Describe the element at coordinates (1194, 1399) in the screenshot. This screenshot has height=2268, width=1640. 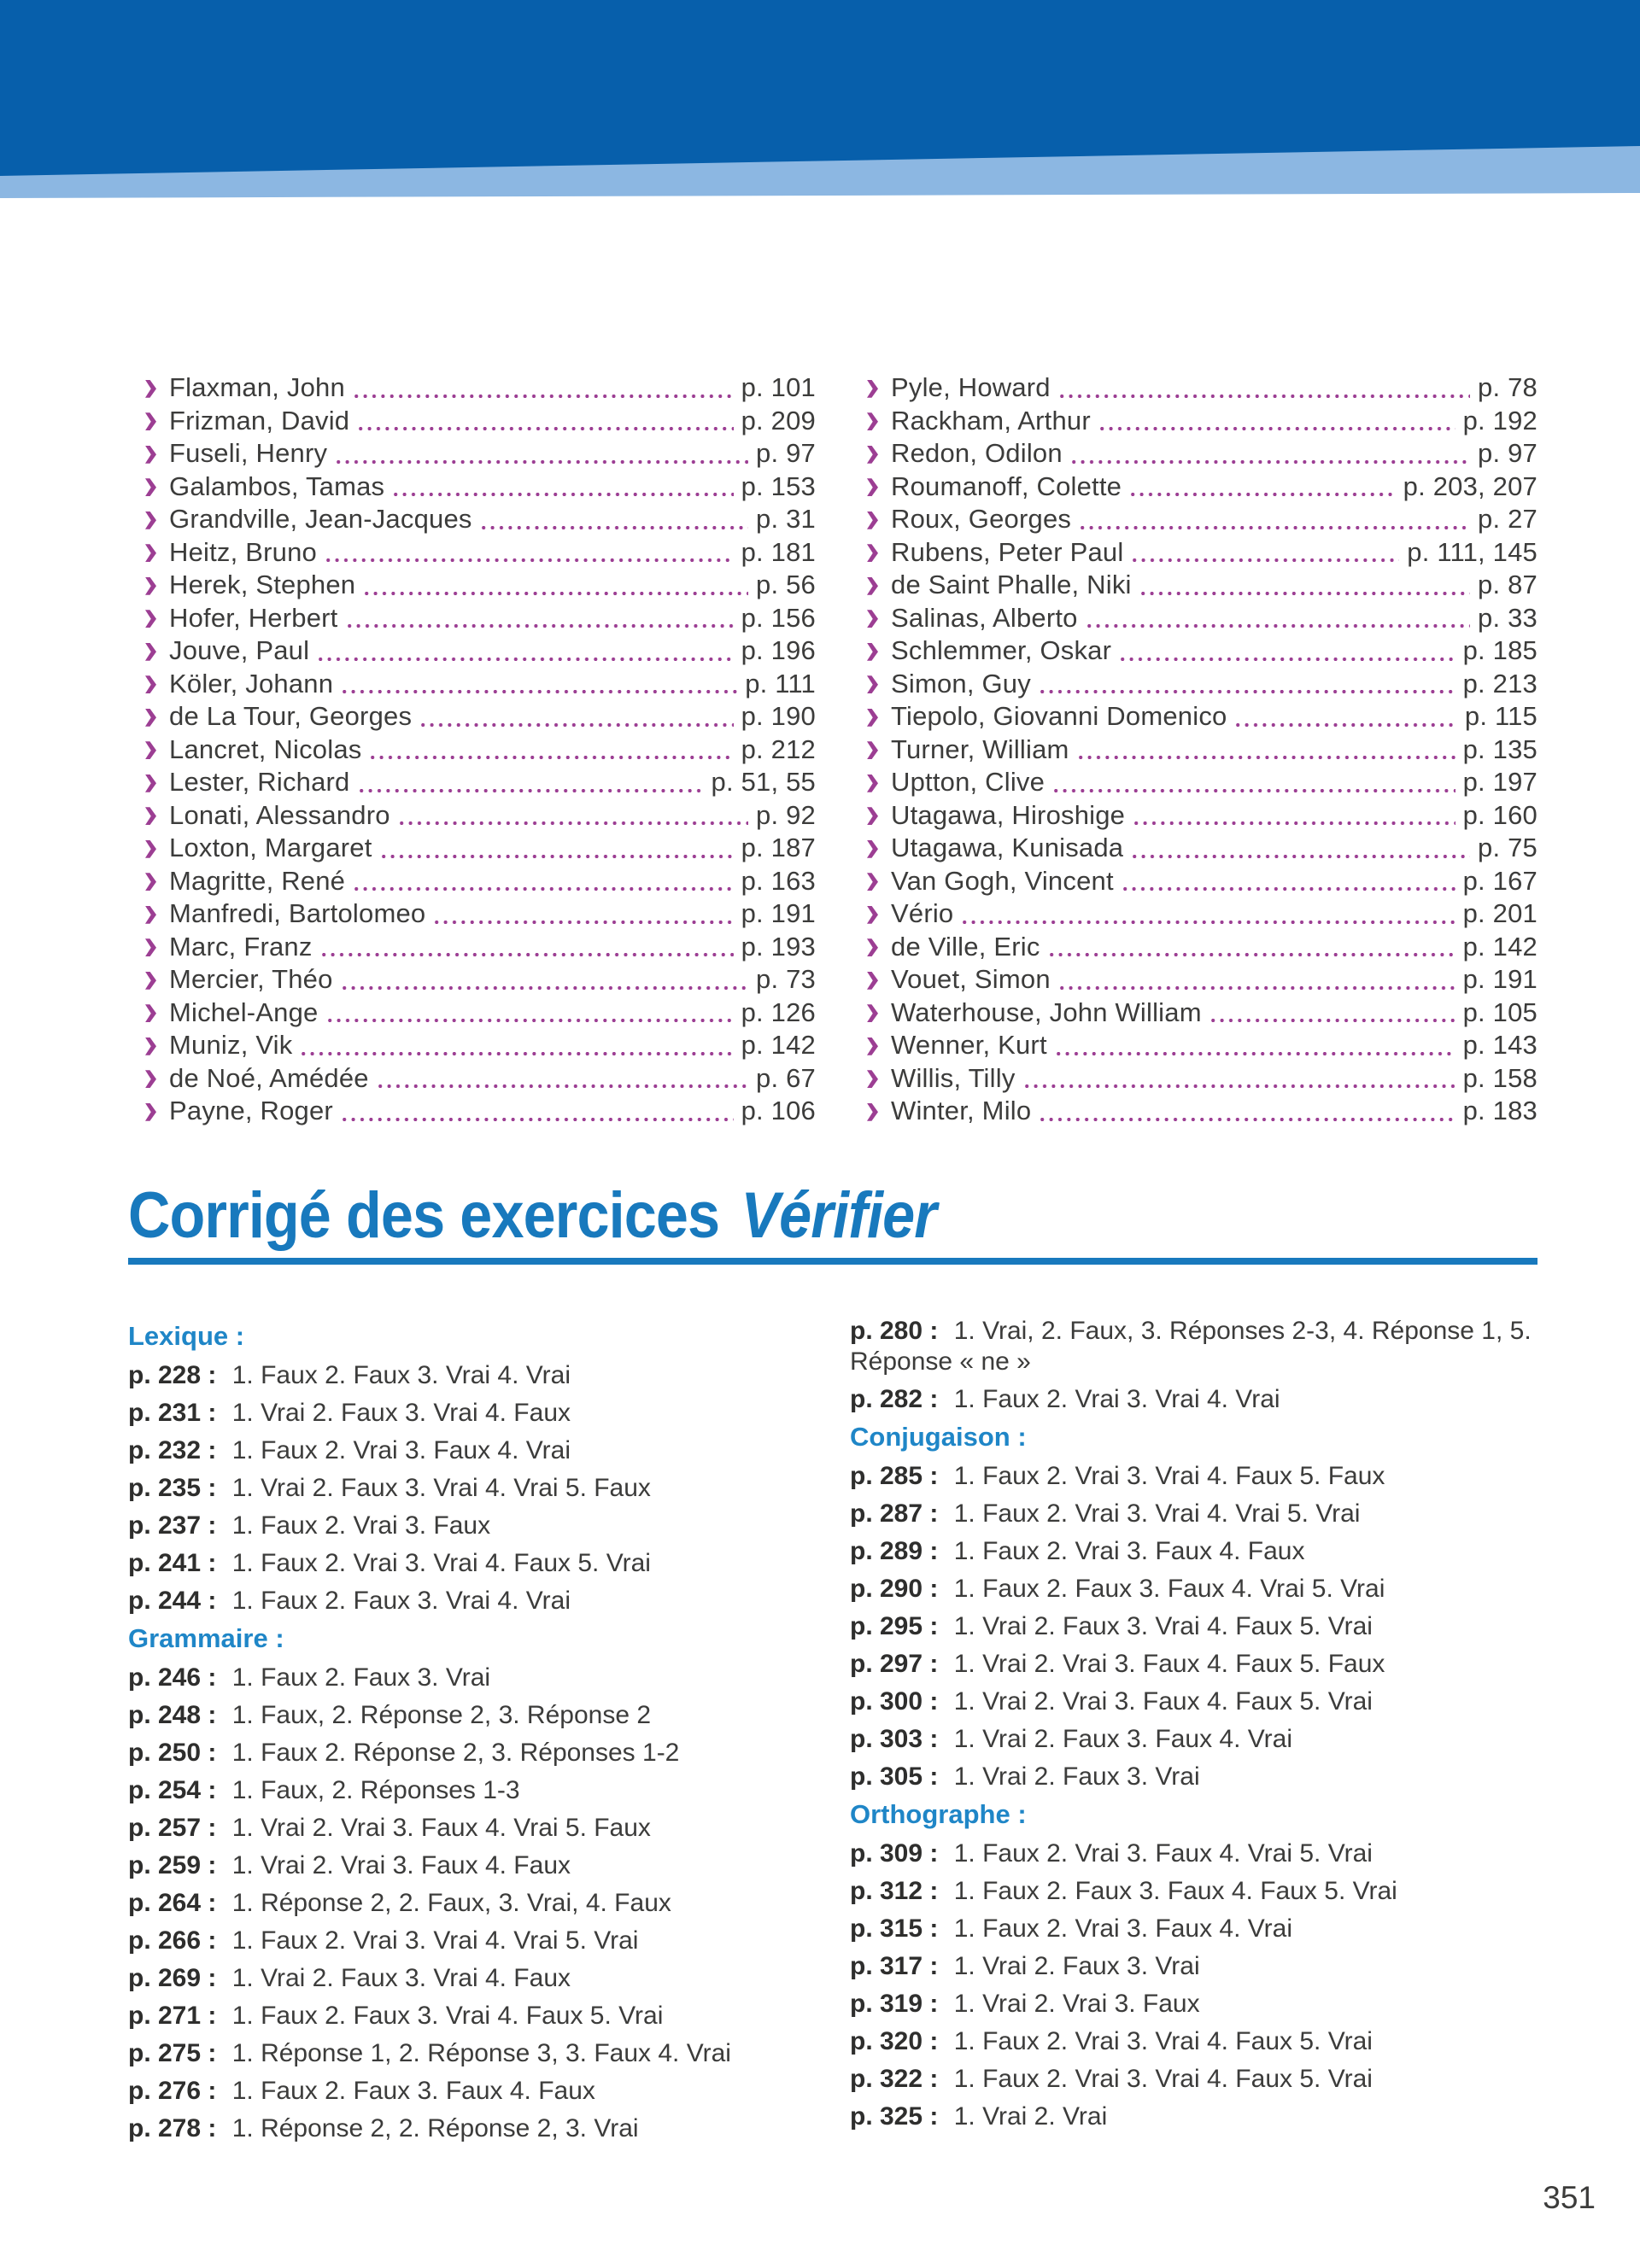
I see `answer-row: p. 282 : 1. Faux 2. Vrai 3. Vrai 4. Vrai` at that location.